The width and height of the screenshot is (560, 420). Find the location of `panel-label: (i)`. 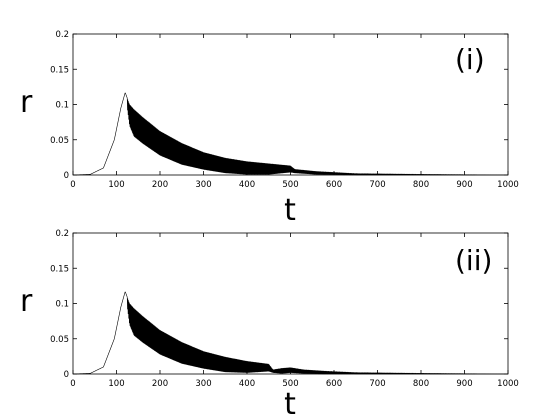

panel-label: (i) is located at coordinates (470, 59).